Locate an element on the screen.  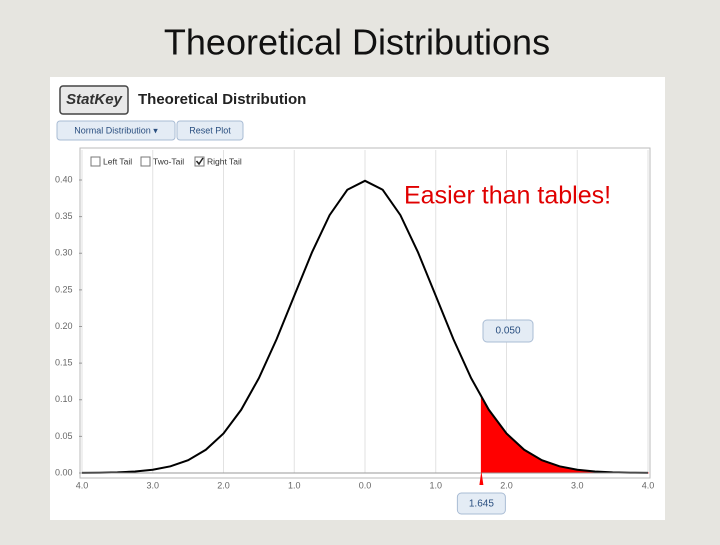
cutoff-marker is located at coordinates (481, 478).